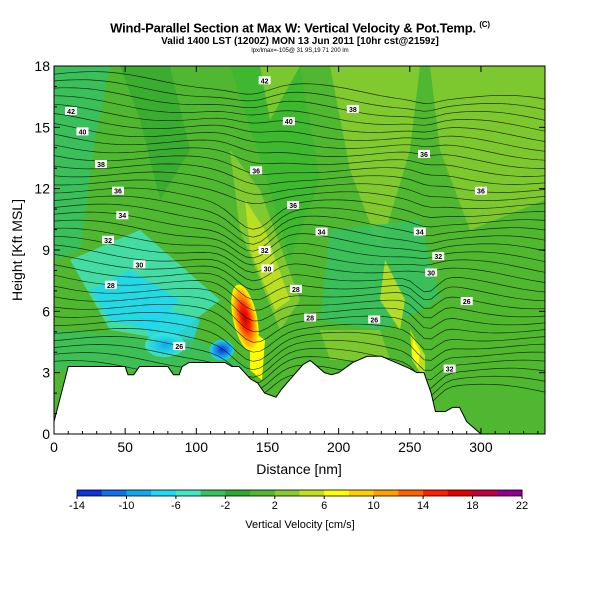 The height and width of the screenshot is (600, 600). Describe the element at coordinates (299, 525) in the screenshot. I see `colorbar-label: Vertical Velocity [cm/s]` at that location.